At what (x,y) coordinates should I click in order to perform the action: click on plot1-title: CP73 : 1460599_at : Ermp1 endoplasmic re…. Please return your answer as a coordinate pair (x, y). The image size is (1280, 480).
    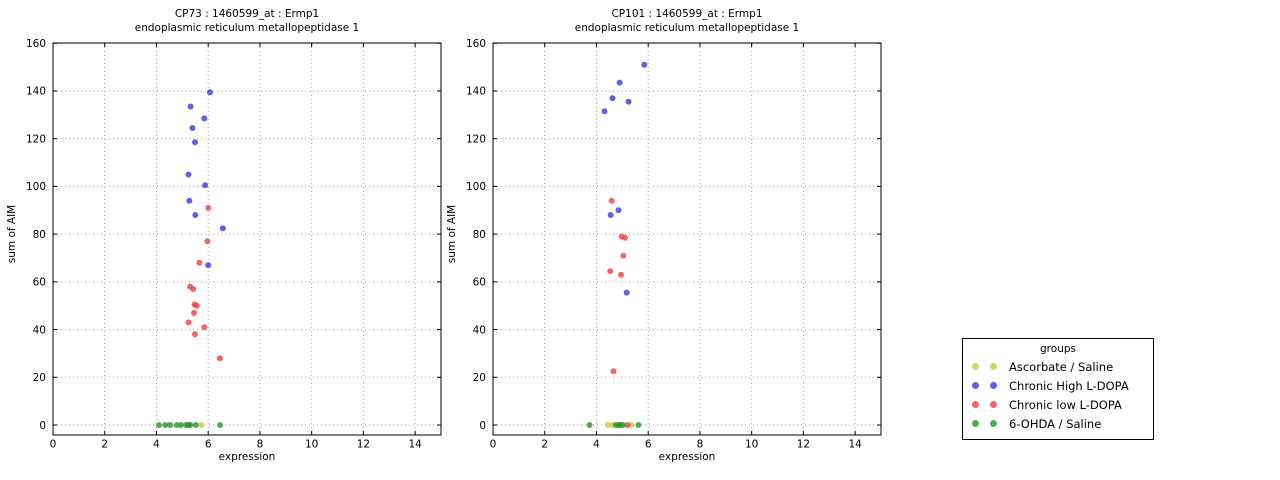
    Looking at the image, I should click on (247, 21).